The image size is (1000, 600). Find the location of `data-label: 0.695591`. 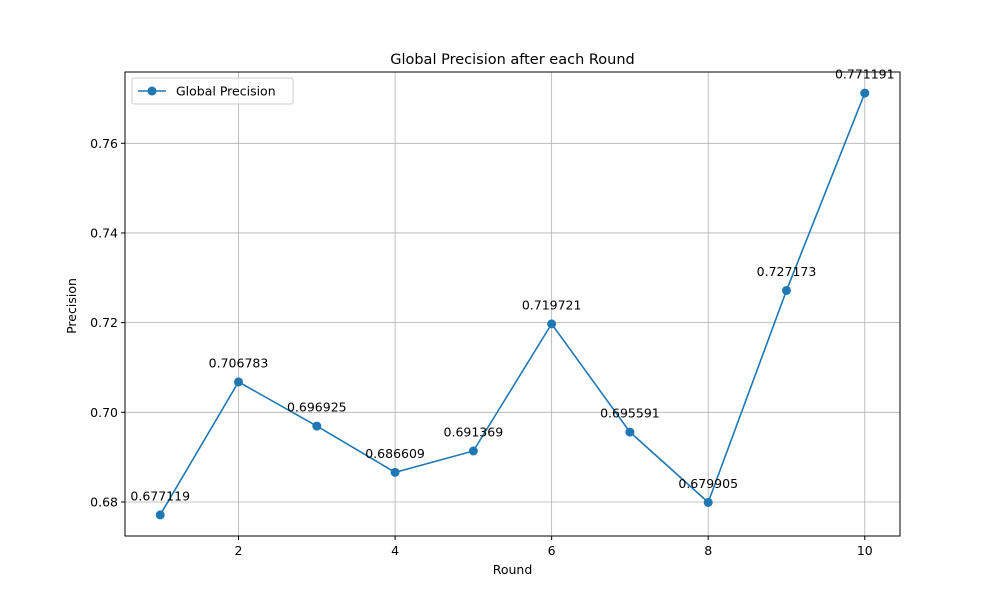

data-label: 0.695591 is located at coordinates (630, 413).